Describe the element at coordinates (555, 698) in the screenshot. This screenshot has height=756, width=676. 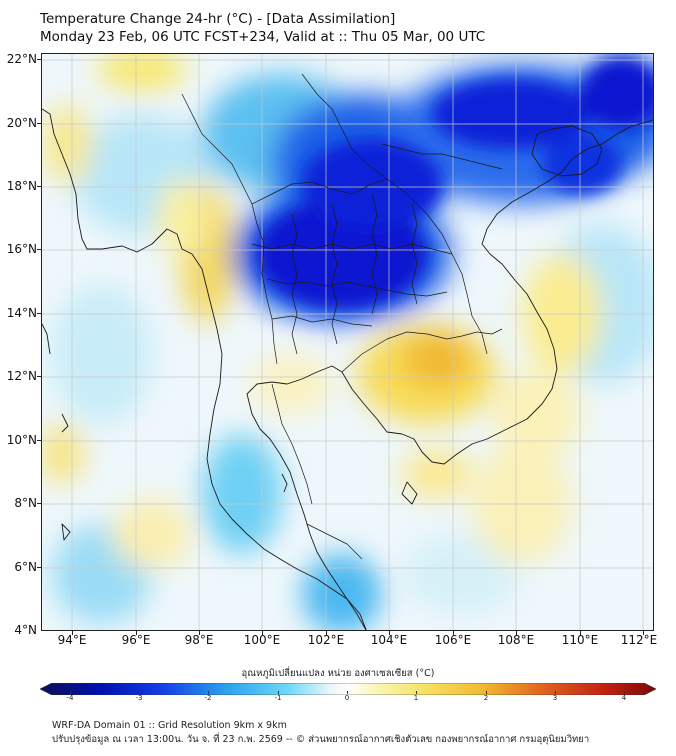
I see `colorbar-tick-label: 3` at that location.